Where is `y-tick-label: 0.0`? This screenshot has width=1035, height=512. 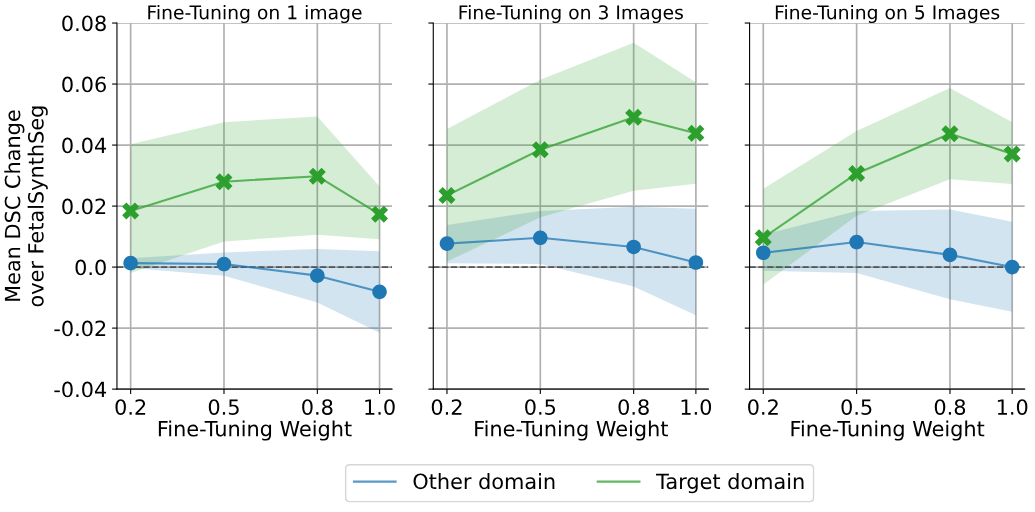
y-tick-label: 0.0 is located at coordinates (90, 267).